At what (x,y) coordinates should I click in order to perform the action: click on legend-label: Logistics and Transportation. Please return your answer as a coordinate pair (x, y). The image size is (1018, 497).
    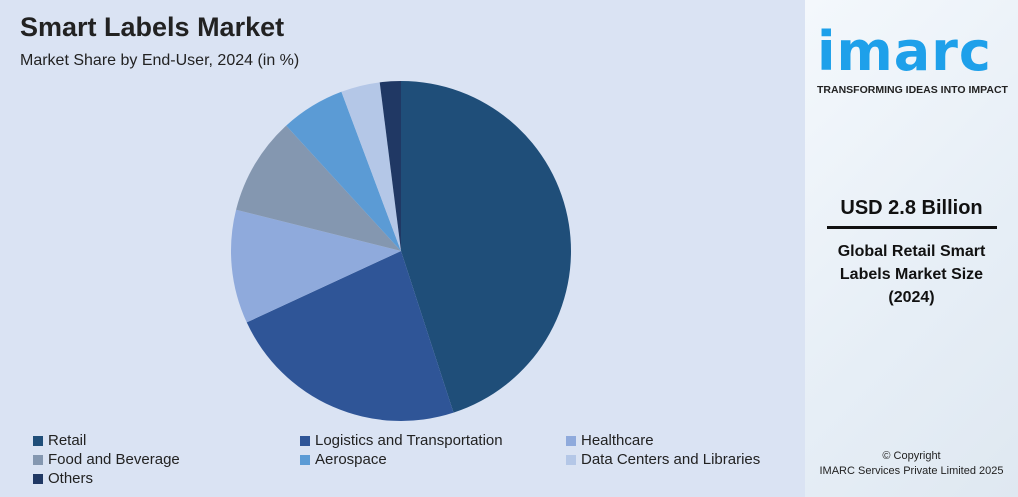
    Looking at the image, I should click on (409, 440).